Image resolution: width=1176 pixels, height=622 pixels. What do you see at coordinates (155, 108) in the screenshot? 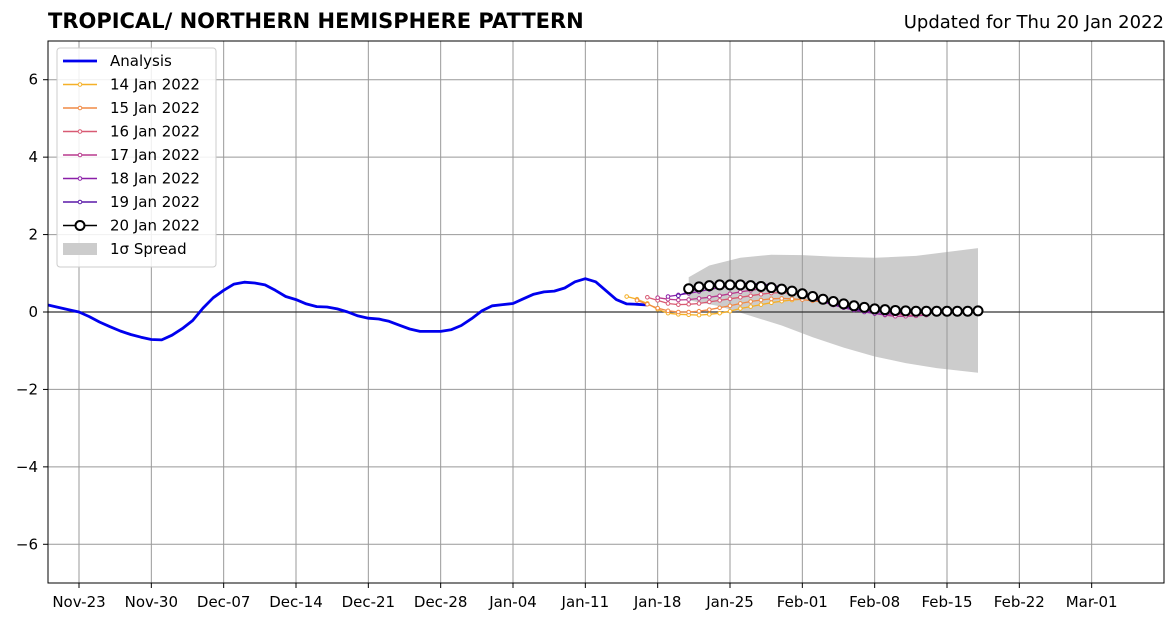
I see `legend-label: 15 Jan 2022` at bounding box center [155, 108].